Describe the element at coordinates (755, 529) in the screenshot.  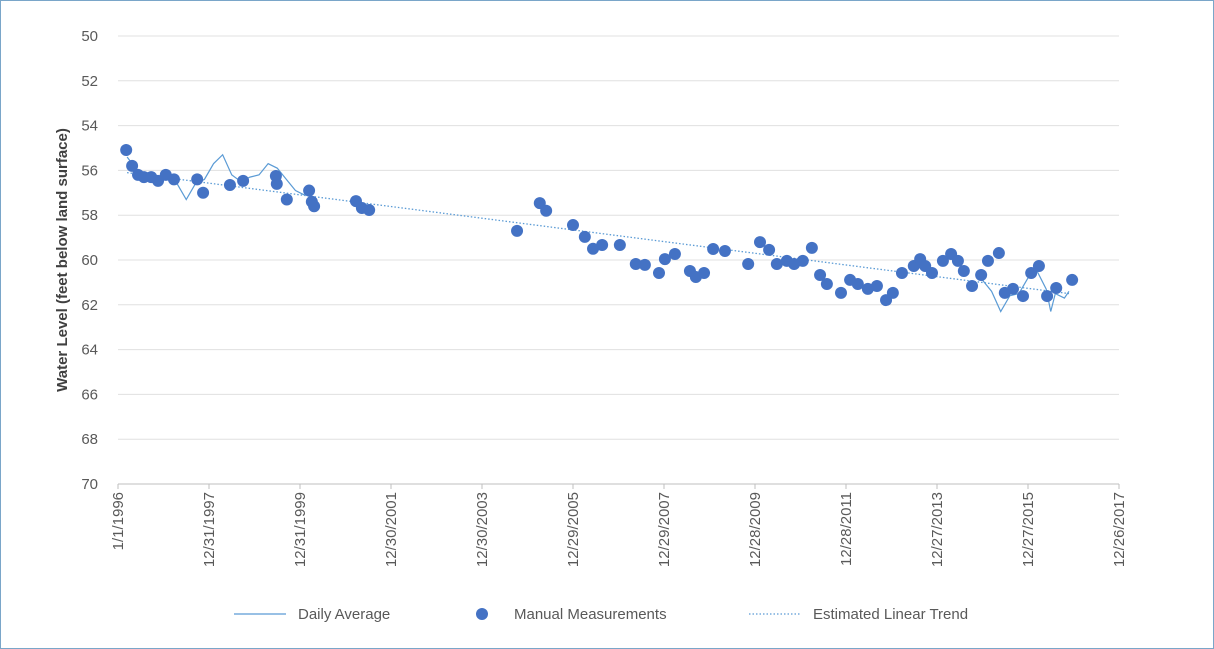
I see `x-tick-label: 12/28/2009` at that location.